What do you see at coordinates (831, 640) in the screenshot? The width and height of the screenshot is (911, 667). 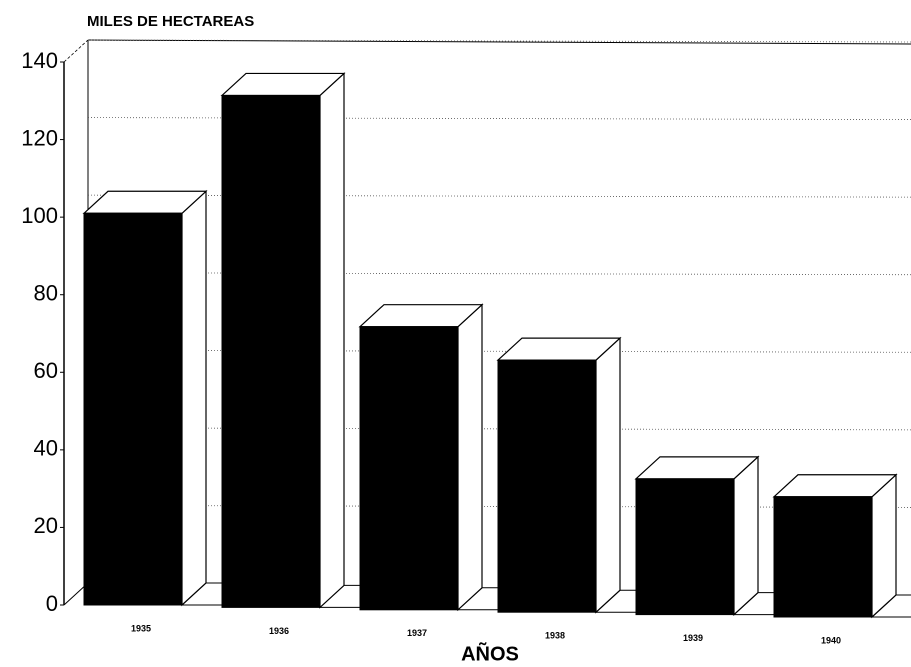 I see `x-tick-label: 1940` at bounding box center [831, 640].